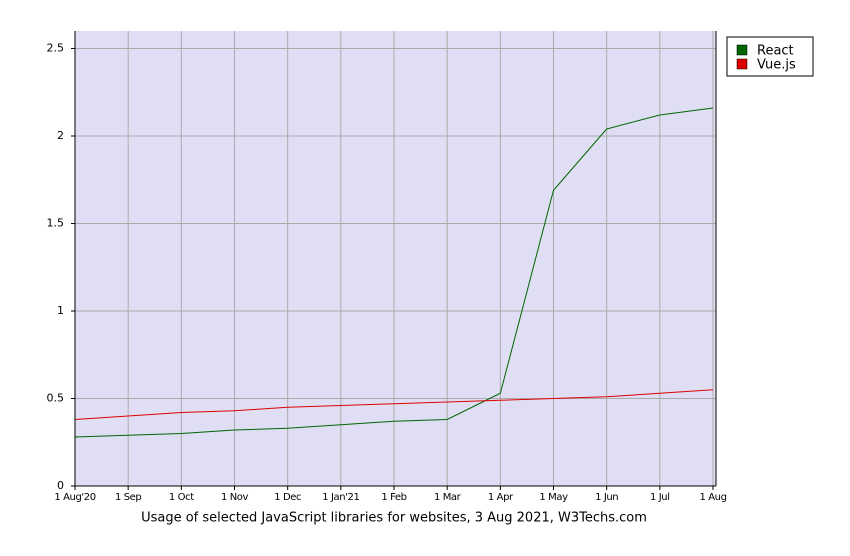 The width and height of the screenshot is (850, 556). I want to click on legend, so click(770, 56).